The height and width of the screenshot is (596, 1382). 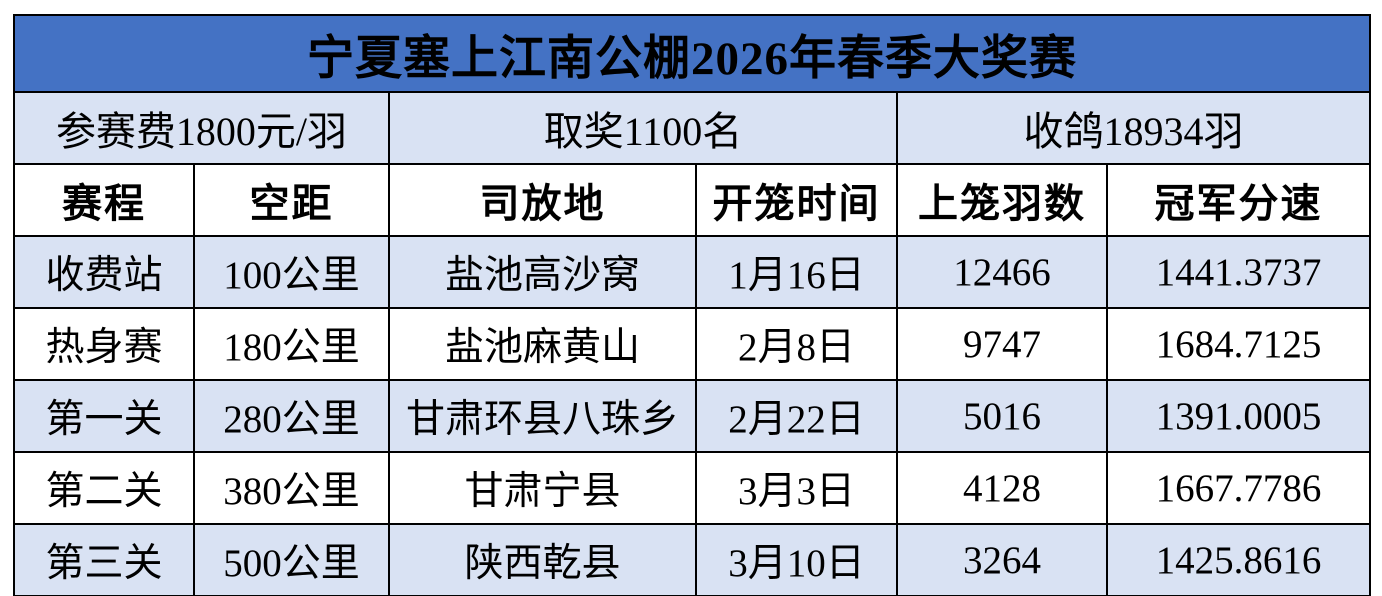 I want to click on column-header-row: 赛程 空距 司放地 开笼时间 上笼羽数 冠军分速, so click(x=692, y=200).